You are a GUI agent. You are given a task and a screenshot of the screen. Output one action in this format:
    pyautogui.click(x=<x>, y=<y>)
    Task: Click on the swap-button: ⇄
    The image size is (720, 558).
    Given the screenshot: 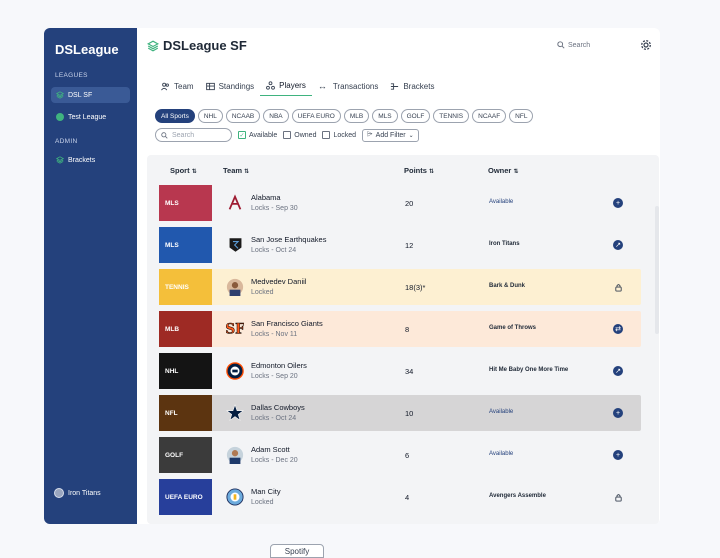 What is the action you would take?
    pyautogui.click(x=618, y=329)
    